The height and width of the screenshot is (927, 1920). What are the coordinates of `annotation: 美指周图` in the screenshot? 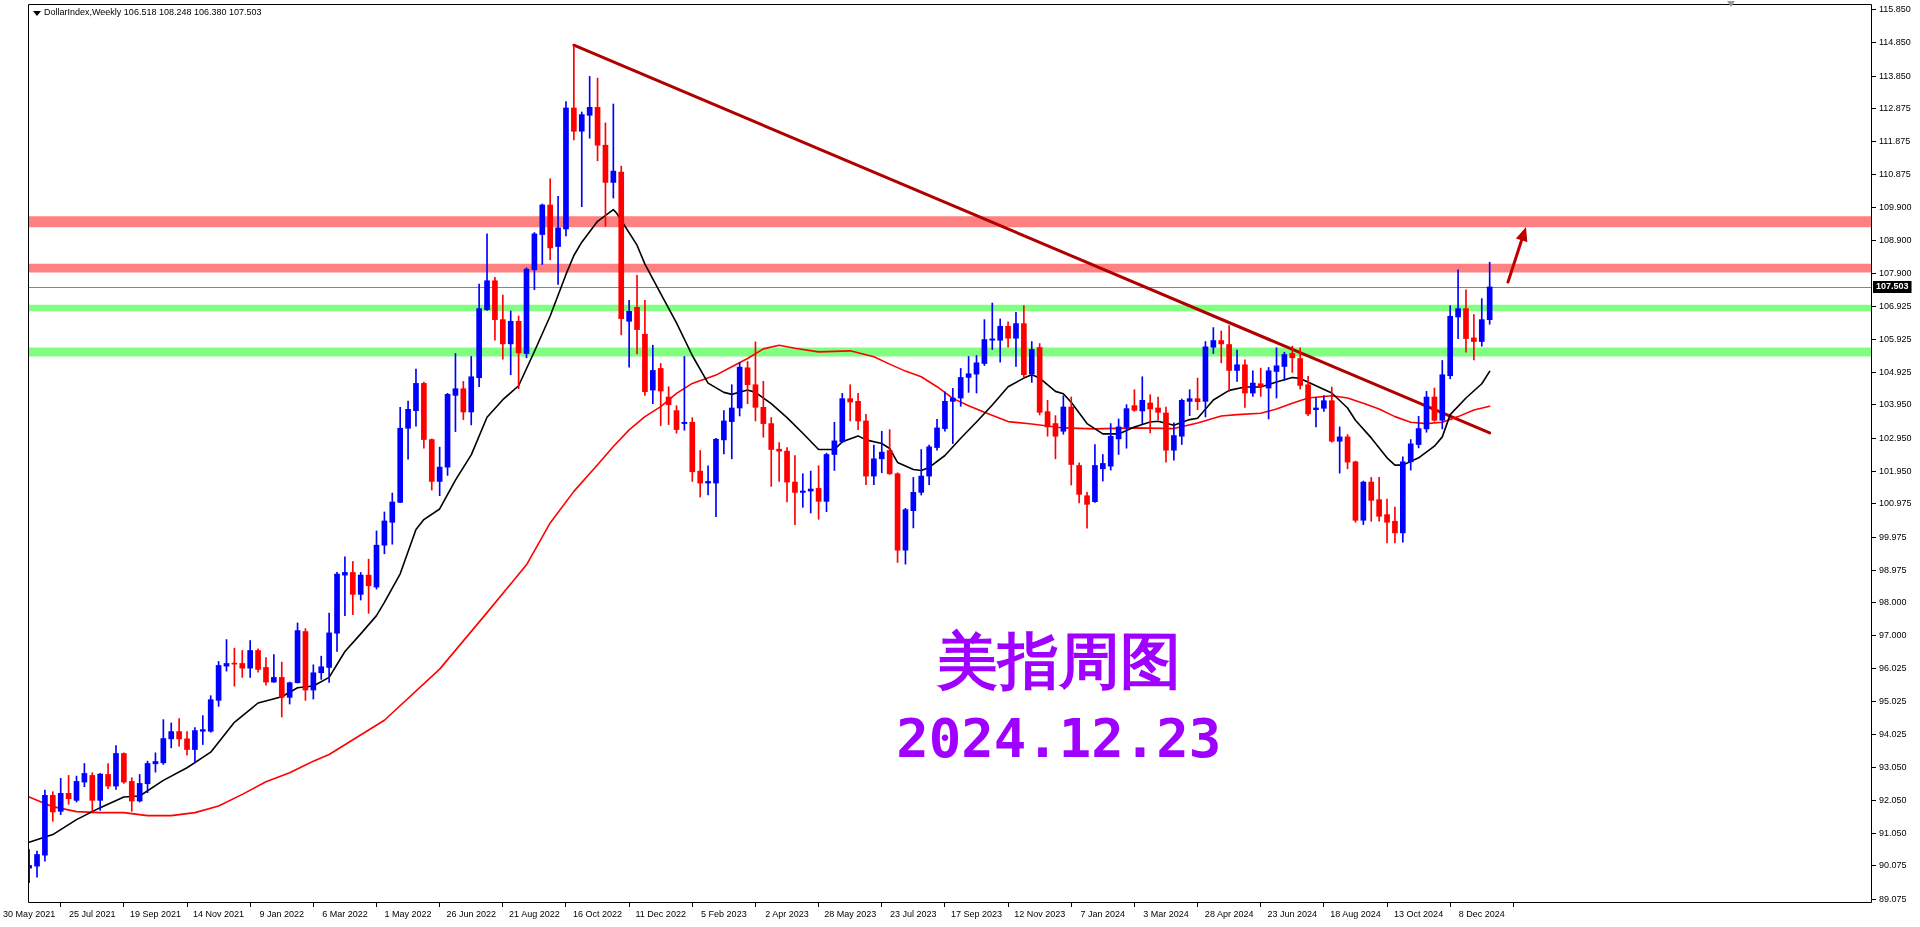 It's located at (1058, 661).